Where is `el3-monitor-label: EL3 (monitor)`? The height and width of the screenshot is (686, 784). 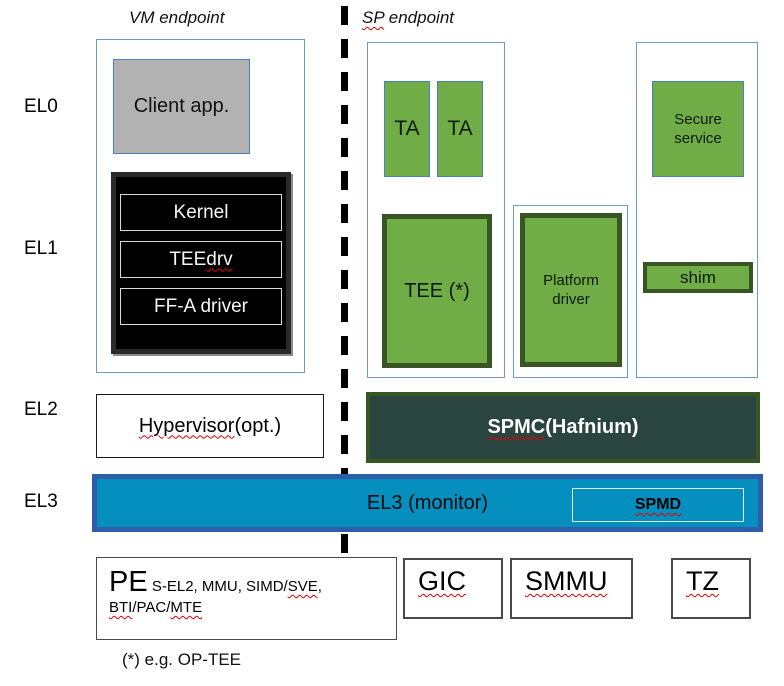 el3-monitor-label: EL3 (monitor) is located at coordinates (427, 502).